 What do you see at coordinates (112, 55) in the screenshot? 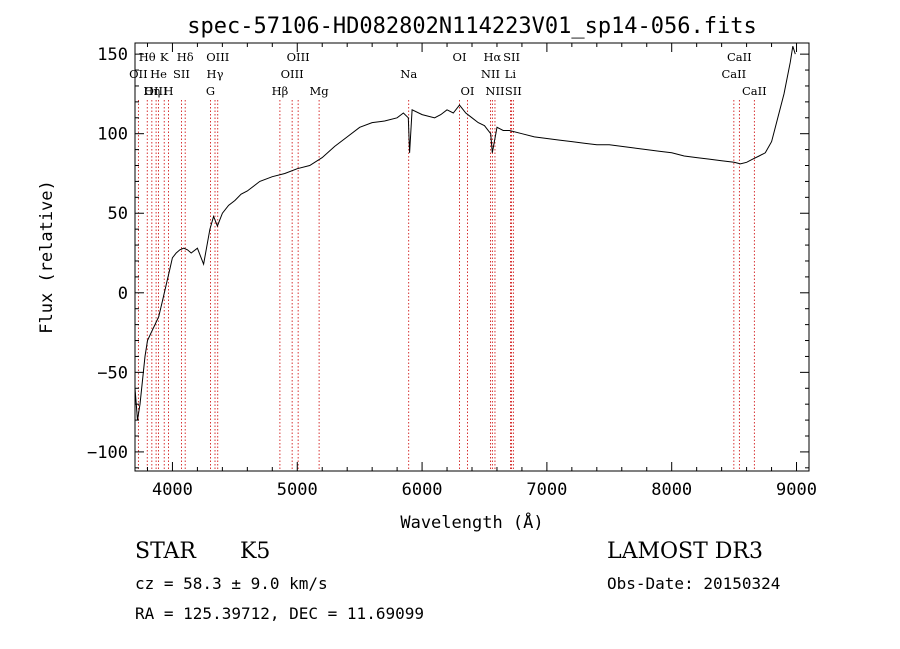
I see `y-tick-label: 150` at bounding box center [112, 55].